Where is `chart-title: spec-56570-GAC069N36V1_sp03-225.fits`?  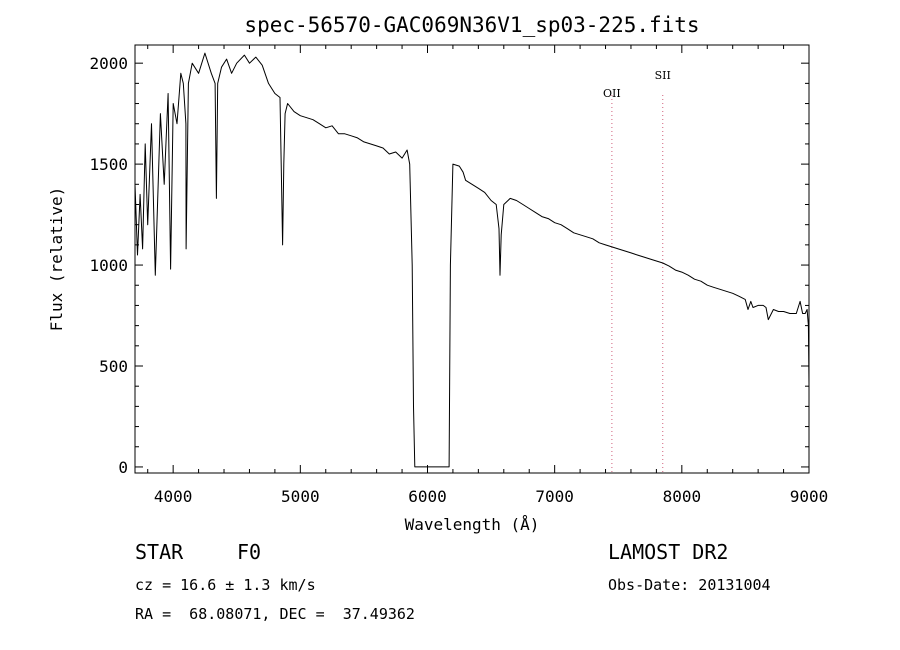
chart-title: spec-56570-GAC069N36V1_sp03-225.fits is located at coordinates (471, 25).